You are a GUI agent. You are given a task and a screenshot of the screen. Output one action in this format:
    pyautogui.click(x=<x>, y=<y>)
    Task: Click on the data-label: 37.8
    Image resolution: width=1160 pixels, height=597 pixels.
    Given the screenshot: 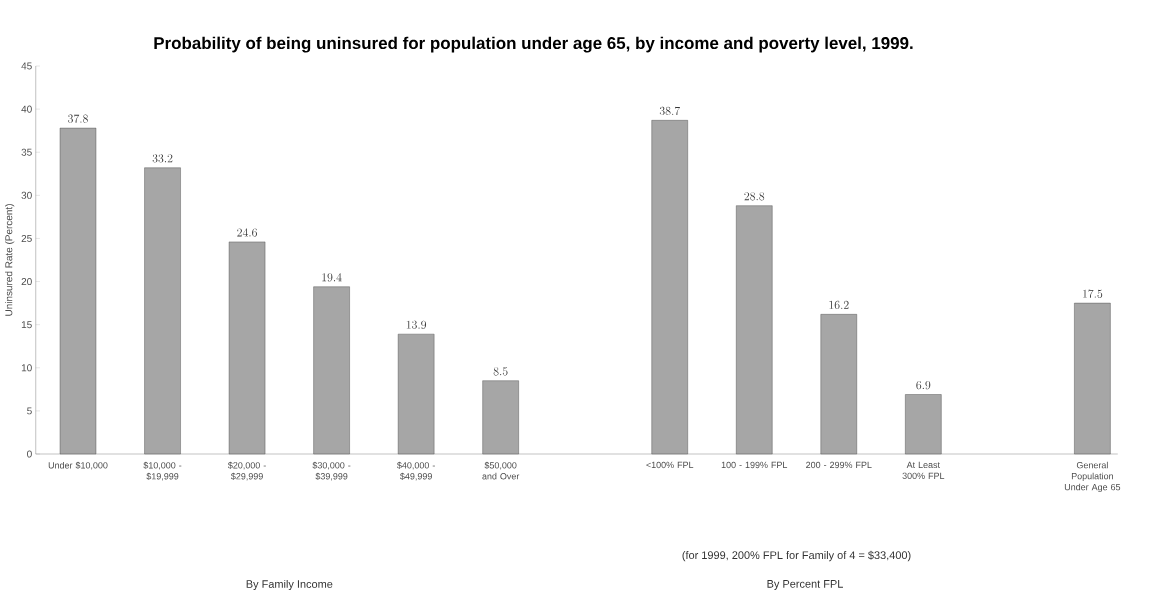 What is the action you would take?
    pyautogui.click(x=78, y=118)
    